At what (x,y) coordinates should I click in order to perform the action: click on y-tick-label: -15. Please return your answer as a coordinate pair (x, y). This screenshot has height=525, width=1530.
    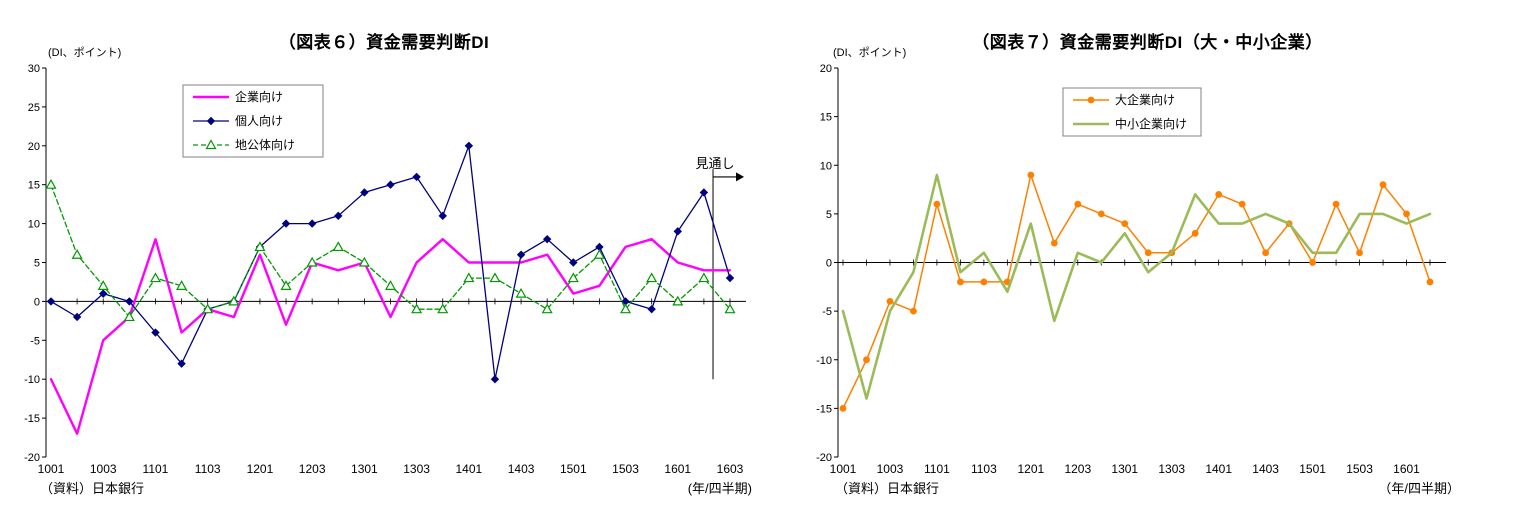
    Looking at the image, I should click on (32, 419).